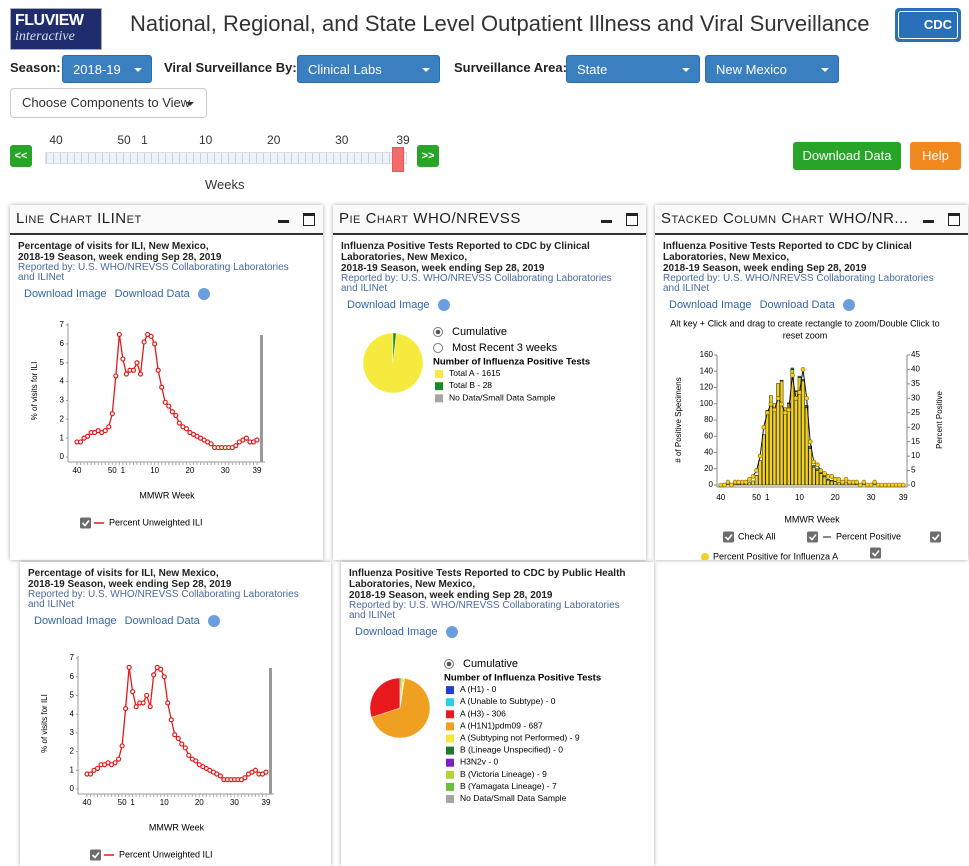 Image resolution: width=969 pixels, height=866 pixels. What do you see at coordinates (62, 381) in the screenshot?
I see `y-tick-label: 4` at bounding box center [62, 381].